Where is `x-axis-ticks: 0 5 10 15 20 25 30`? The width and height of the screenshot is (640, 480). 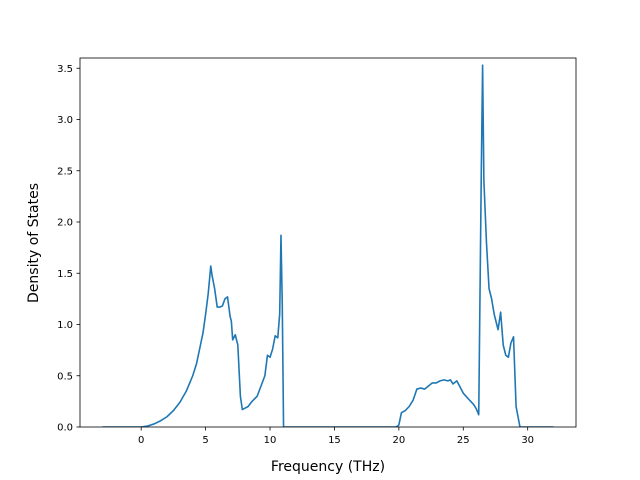
x-axis-ticks: 0 5 10 15 20 25 30 is located at coordinates (336, 436).